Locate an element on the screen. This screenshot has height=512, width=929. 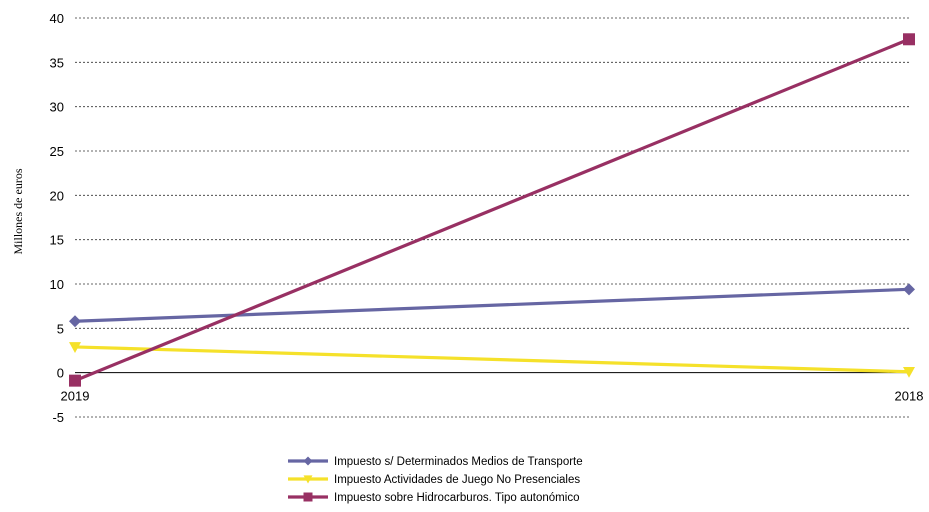
y-tick-label: 20 is located at coordinates (57, 195).